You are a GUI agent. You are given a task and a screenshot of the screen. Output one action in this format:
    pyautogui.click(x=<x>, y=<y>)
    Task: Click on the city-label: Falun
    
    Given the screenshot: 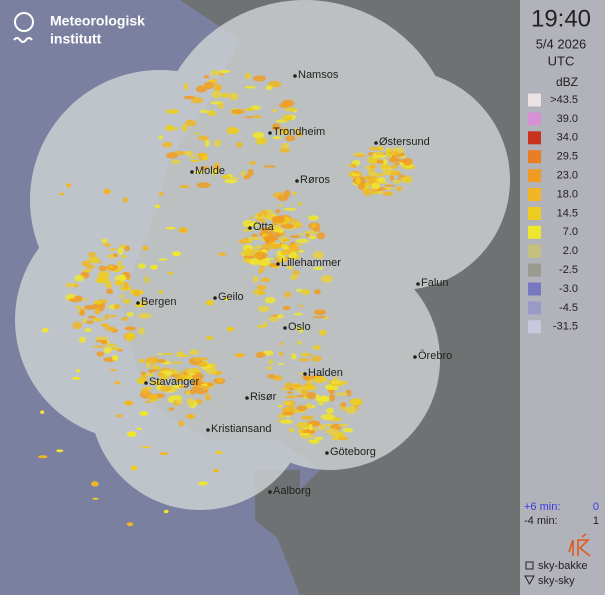 What is the action you would take?
    pyautogui.click(x=435, y=283)
    